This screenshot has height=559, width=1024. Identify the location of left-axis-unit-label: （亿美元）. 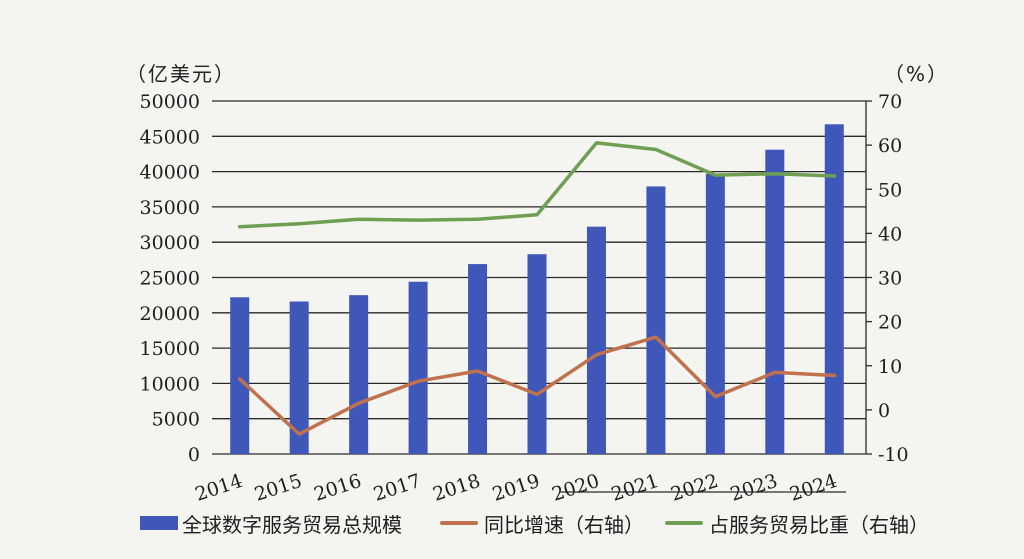
(181, 74).